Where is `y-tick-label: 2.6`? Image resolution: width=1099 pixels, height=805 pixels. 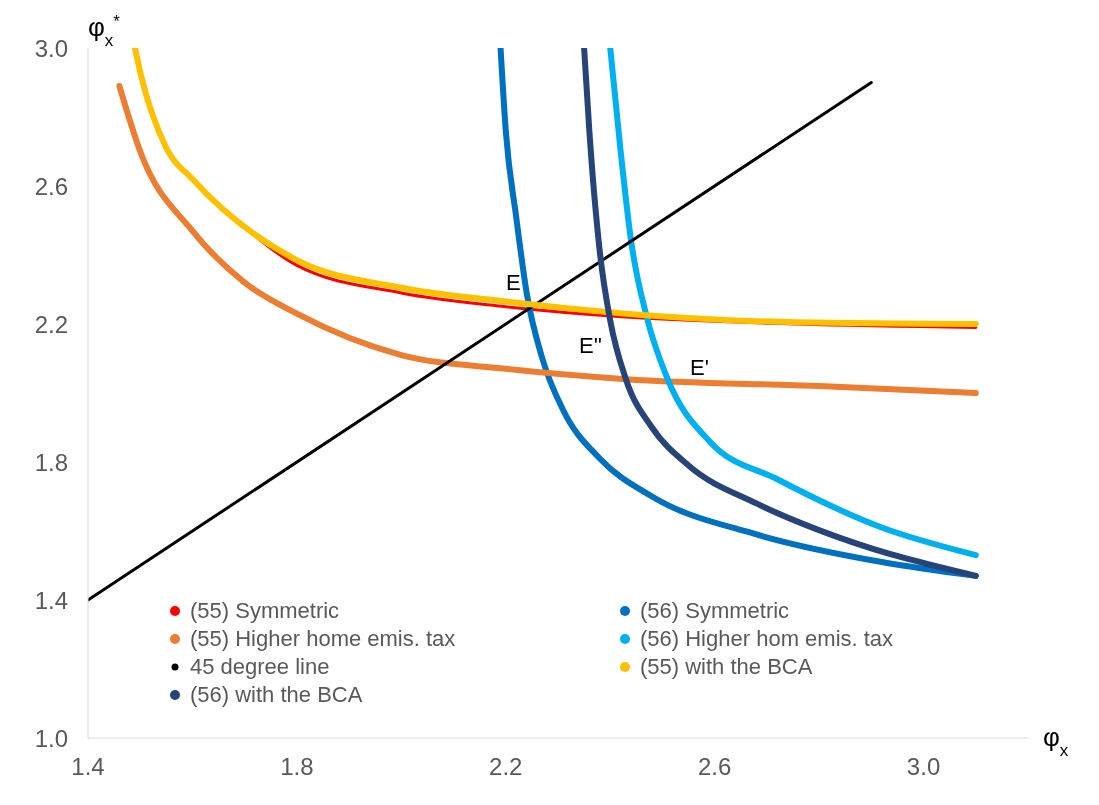
y-tick-label: 2.6 is located at coordinates (51, 186).